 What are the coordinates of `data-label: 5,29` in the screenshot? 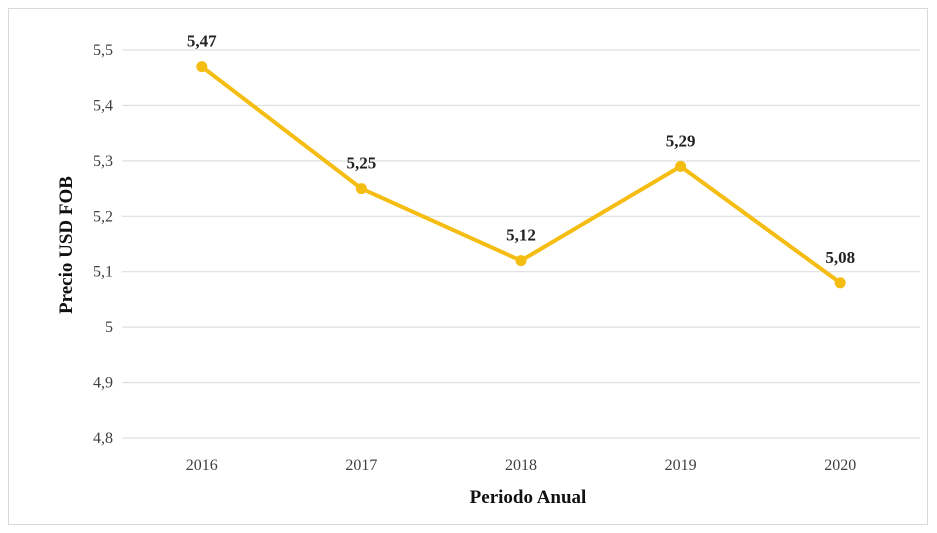 It's located at (681, 140).